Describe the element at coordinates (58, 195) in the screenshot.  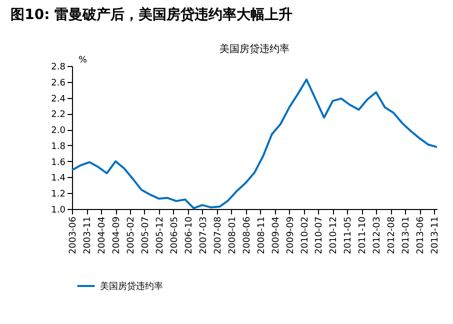
I see `y-tick-label: 1.2` at that location.